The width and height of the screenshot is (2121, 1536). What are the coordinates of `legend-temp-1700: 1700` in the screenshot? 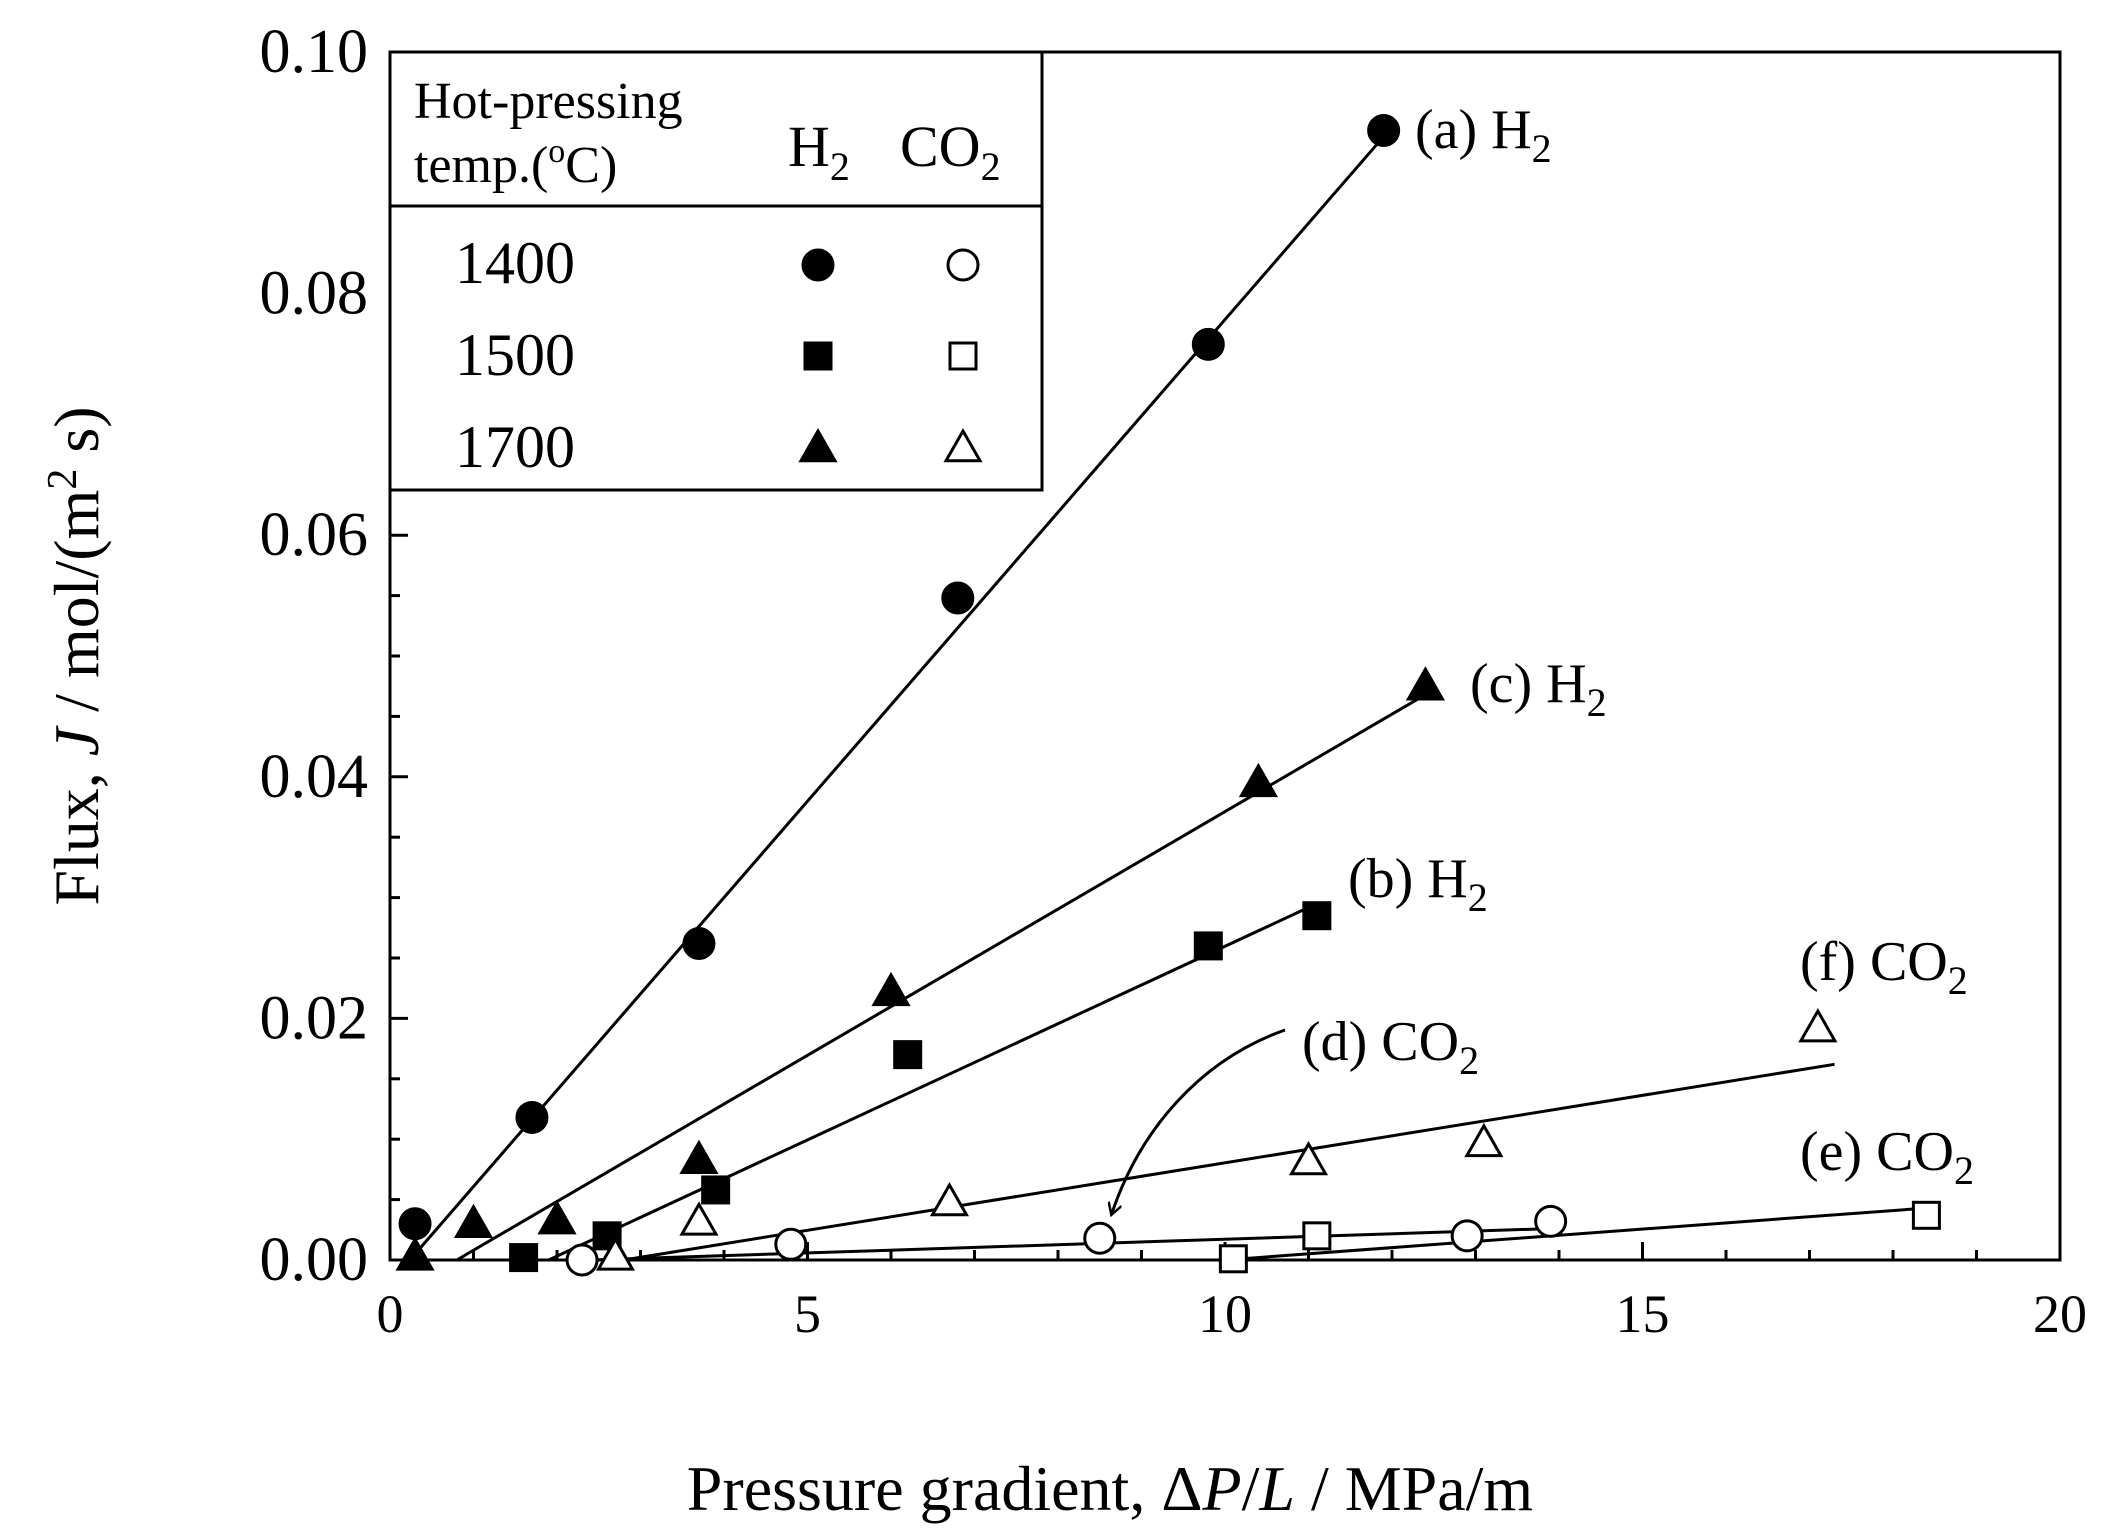 It's located at (515, 447).